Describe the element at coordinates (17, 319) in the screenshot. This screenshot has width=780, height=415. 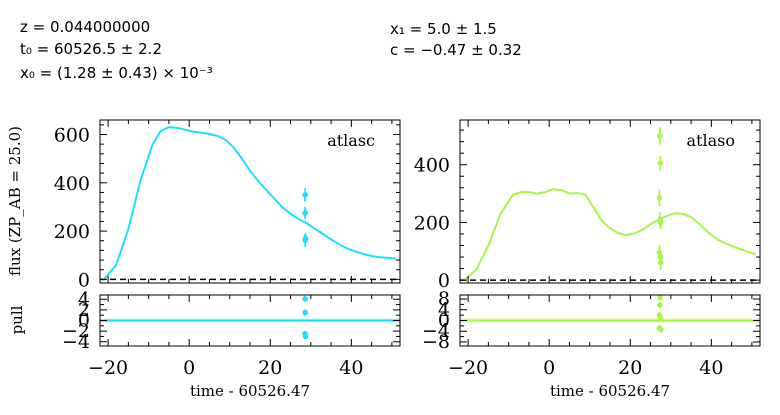
I see `pull-axis-label: pull` at that location.